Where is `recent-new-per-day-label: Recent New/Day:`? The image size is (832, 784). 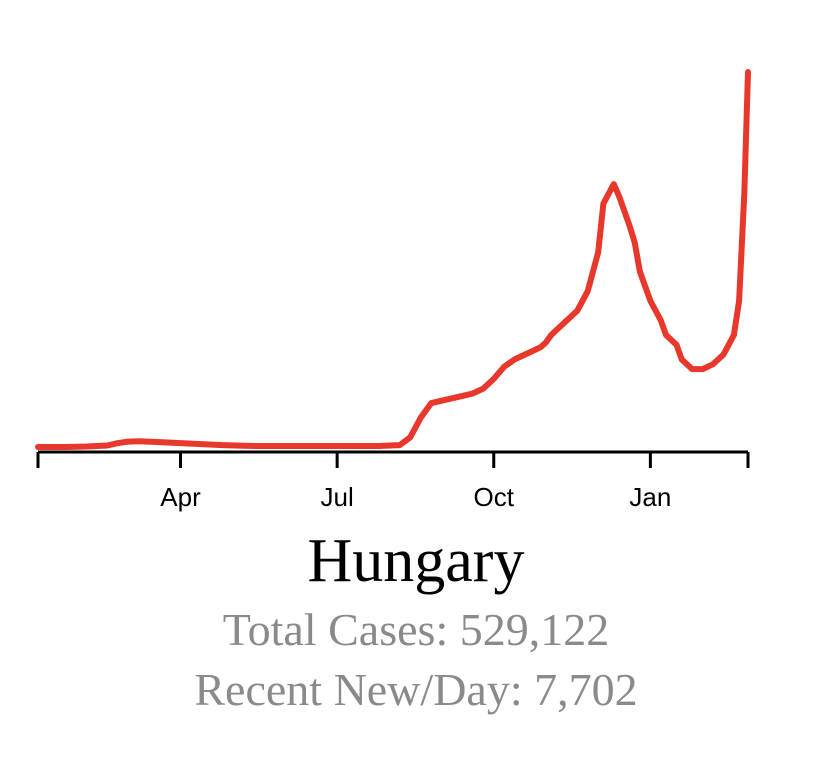 recent-new-per-day-label: Recent New/Day: is located at coordinates (358, 689).